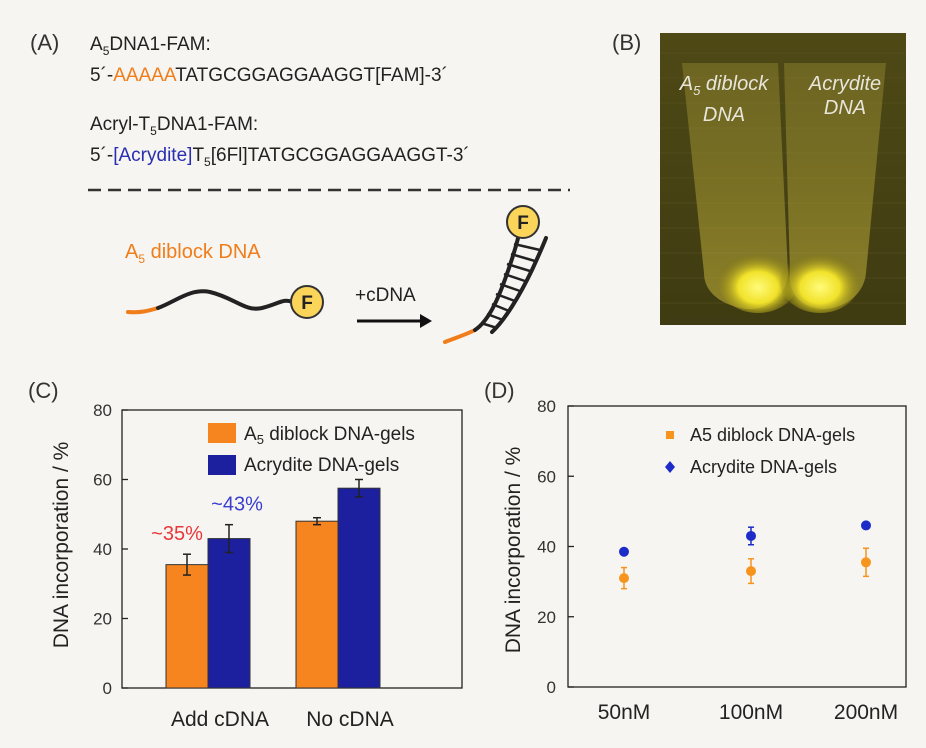  I want to click on fluorophore-circle, so click(307, 302).